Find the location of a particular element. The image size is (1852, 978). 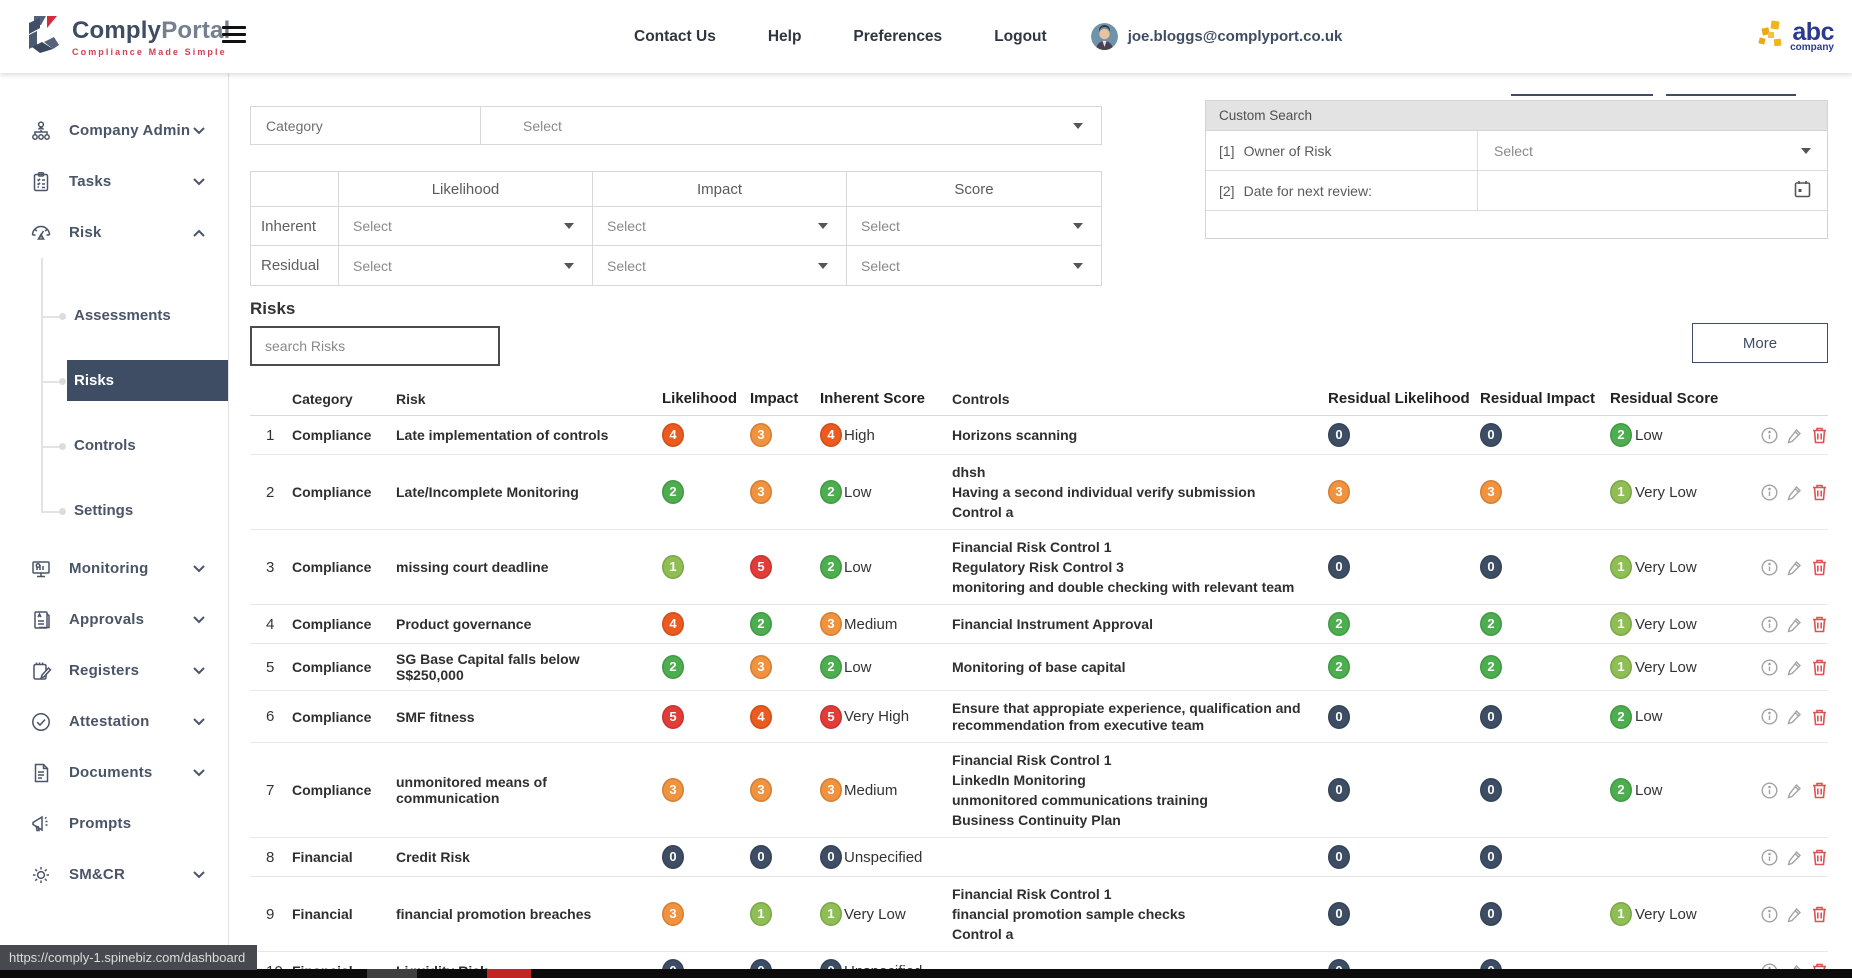

user-email: joe.bloggs@complyport.co.uk is located at coordinates (1235, 36).